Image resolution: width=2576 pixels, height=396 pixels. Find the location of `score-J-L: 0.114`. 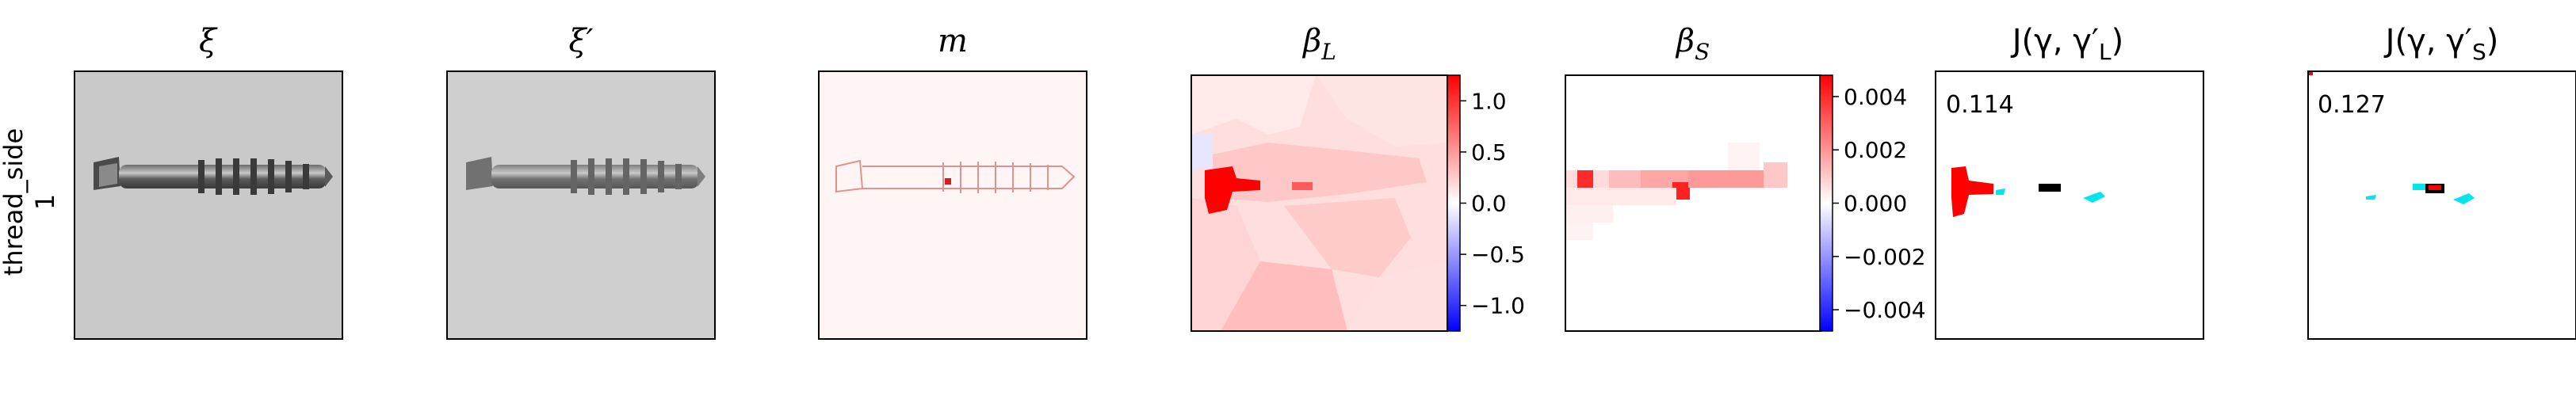

score-J-L: 0.114 is located at coordinates (1980, 105).